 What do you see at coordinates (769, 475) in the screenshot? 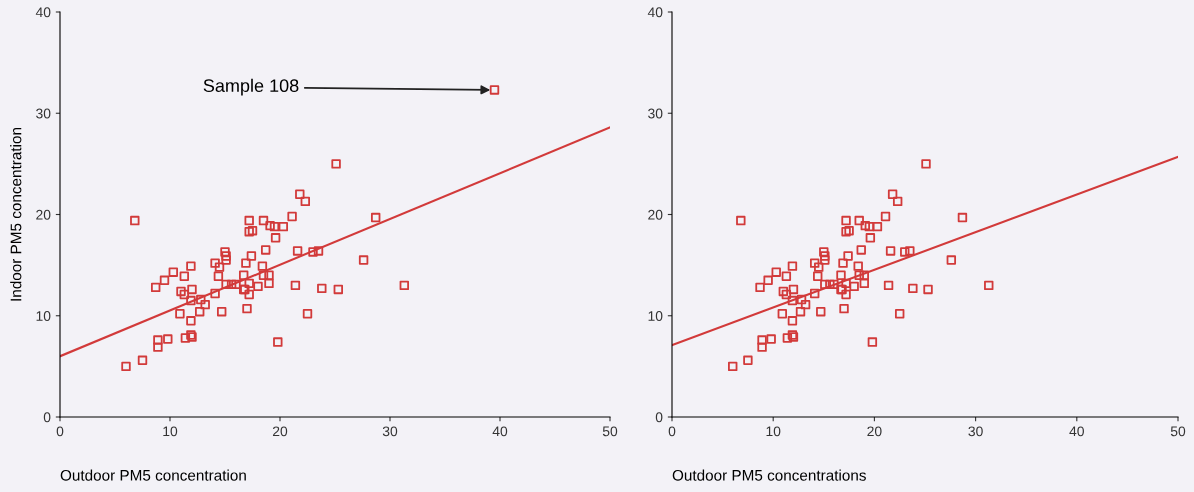
I see `x-axis-title: Outdoor PM5 concentrations` at bounding box center [769, 475].